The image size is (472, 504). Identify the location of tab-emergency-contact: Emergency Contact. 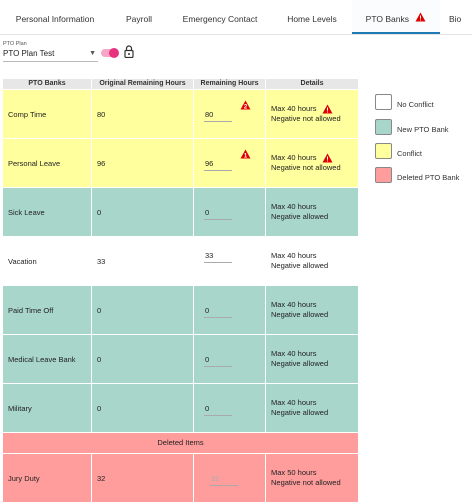
(220, 17).